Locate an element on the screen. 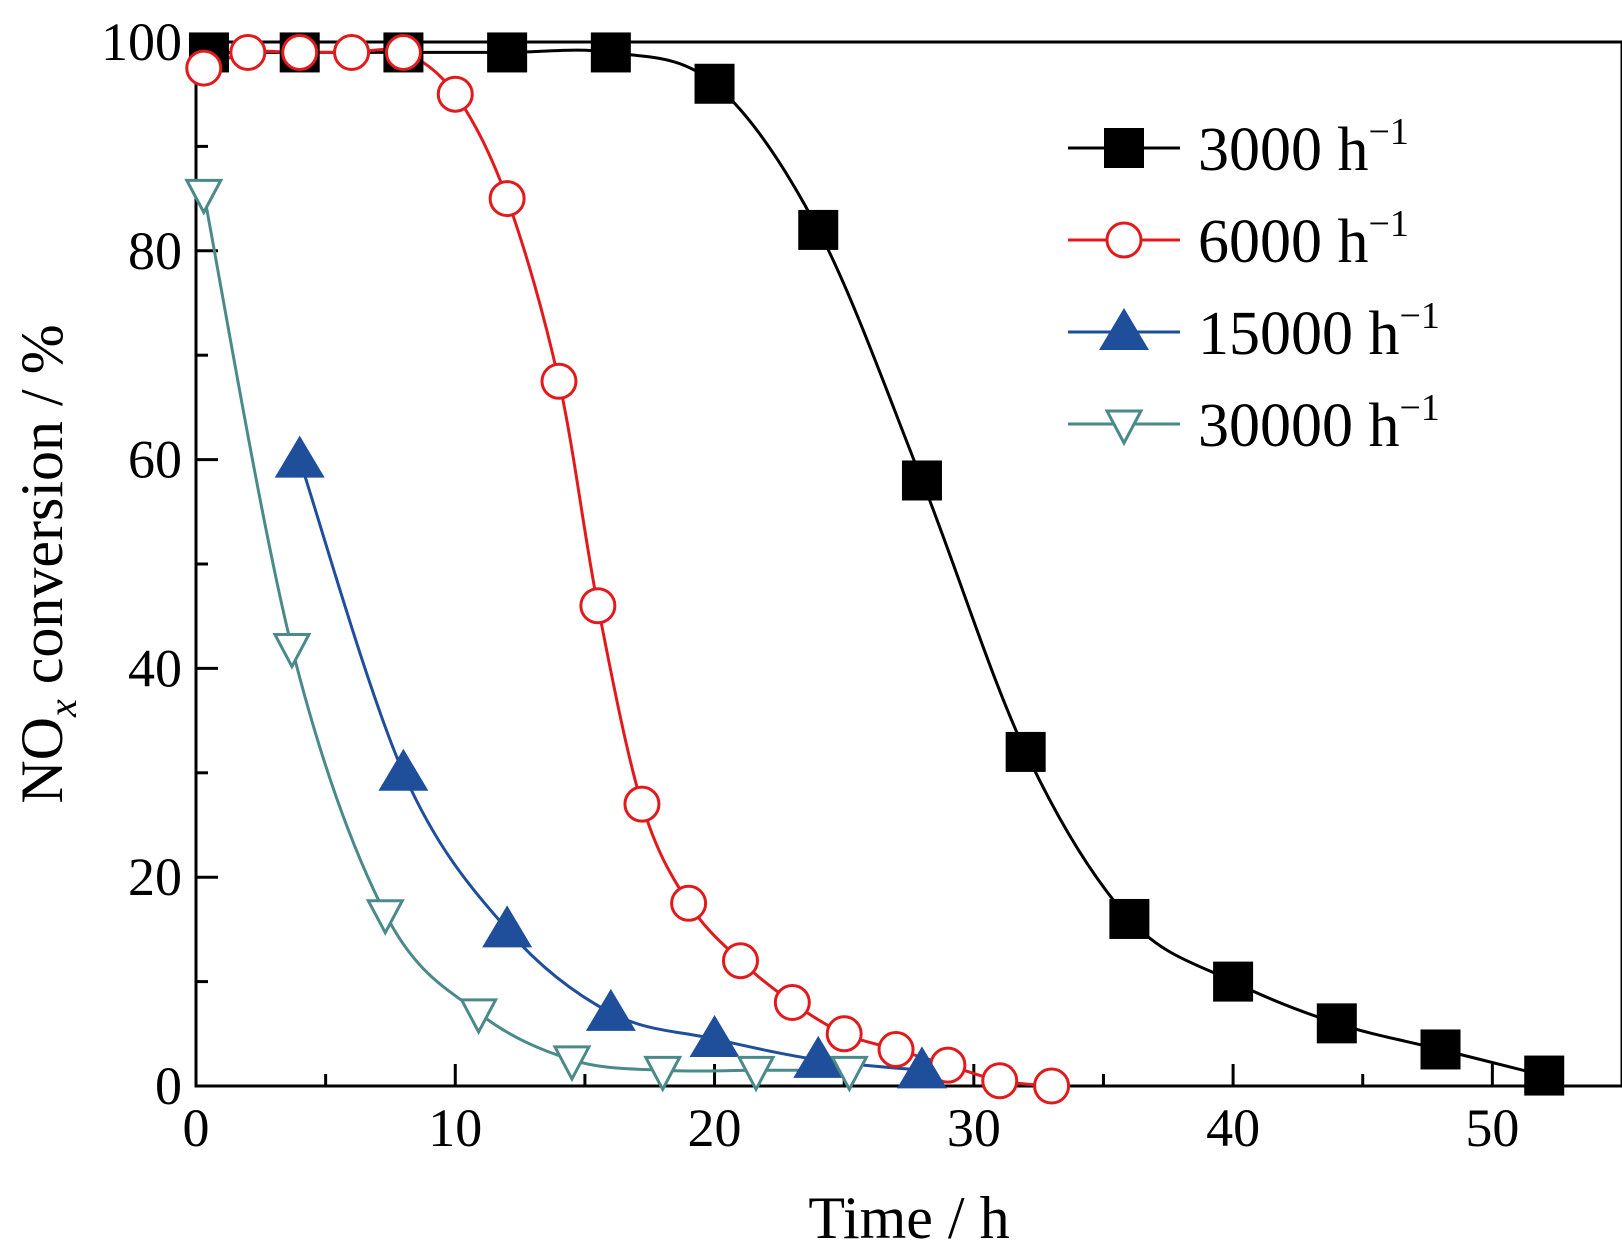 The height and width of the screenshot is (1258, 1622). x-tick-label: 20 is located at coordinates (715, 1128).